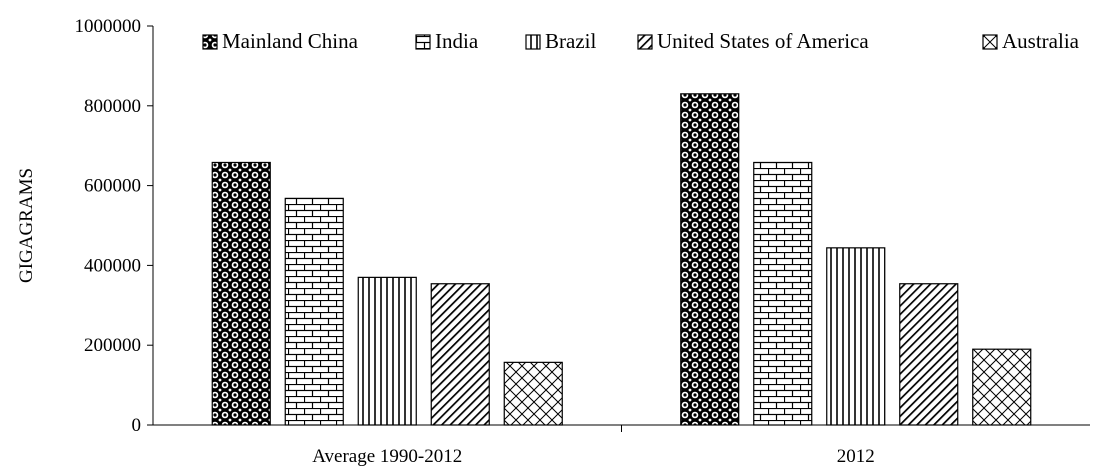 The image size is (1100, 472). Describe the element at coordinates (387, 456) in the screenshot. I see `x-category-label: Average 1990-2012` at that location.